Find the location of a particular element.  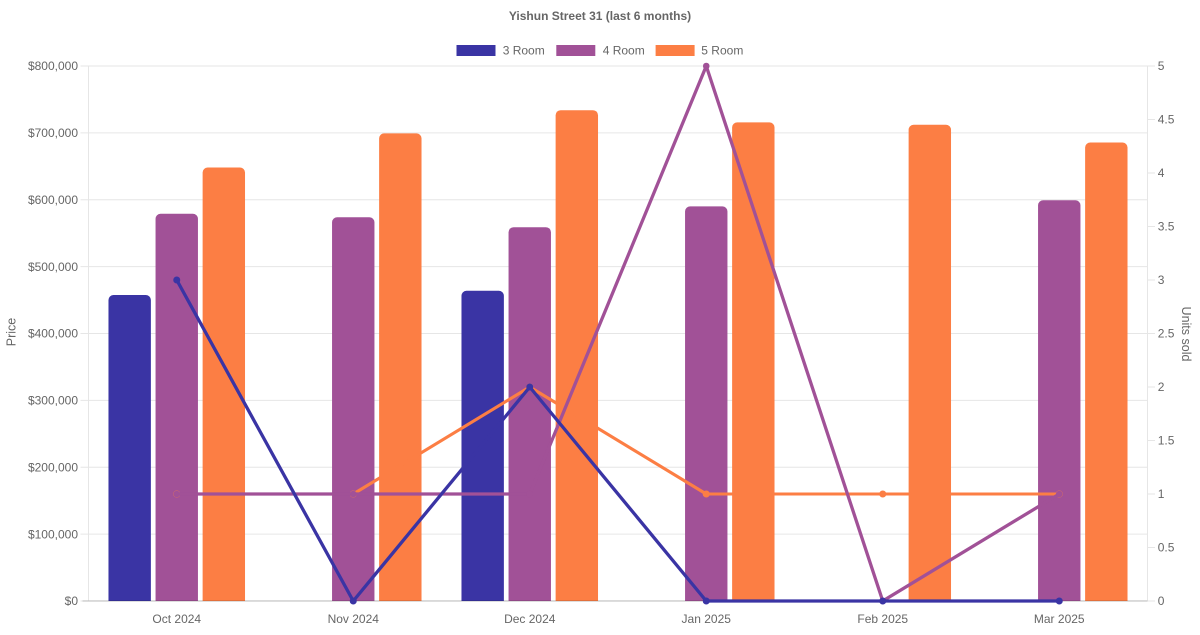

svg-text: $200,000 is located at coordinates (53, 467).